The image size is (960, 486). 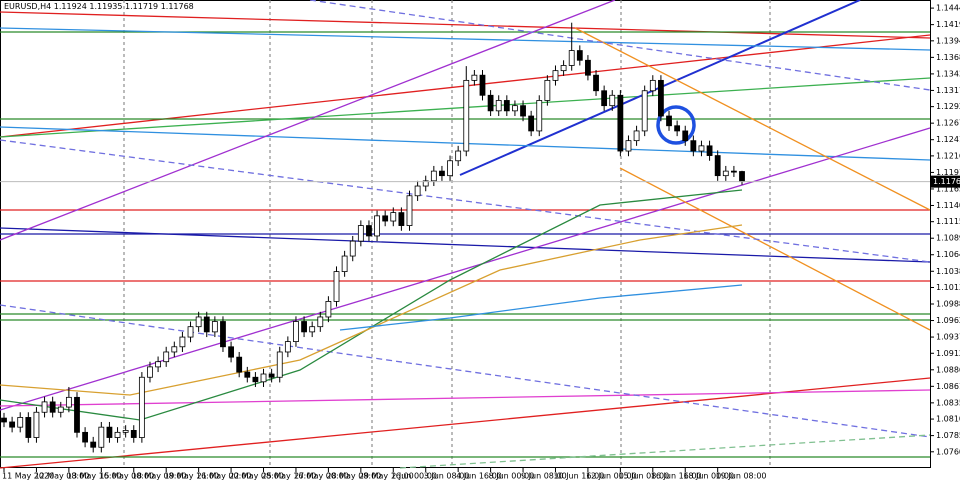 I want to click on y-tick-label: 1.13175, so click(x=948, y=90).